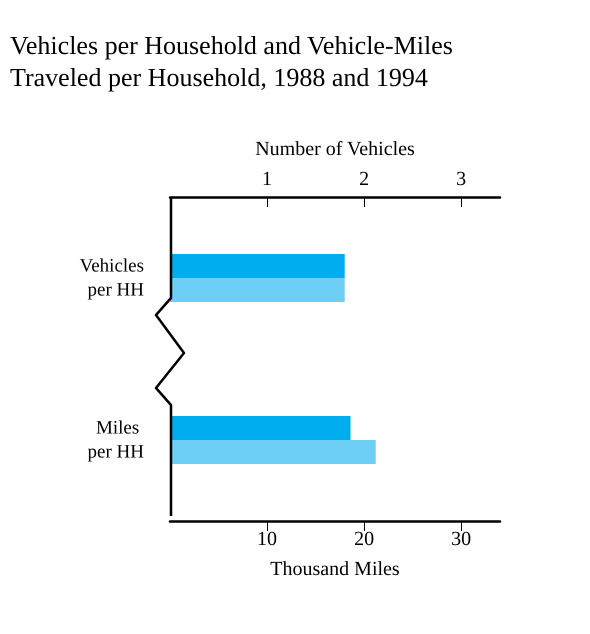  Describe the element at coordinates (267, 179) in the screenshot. I see `x2-tick-label: 1` at that location.